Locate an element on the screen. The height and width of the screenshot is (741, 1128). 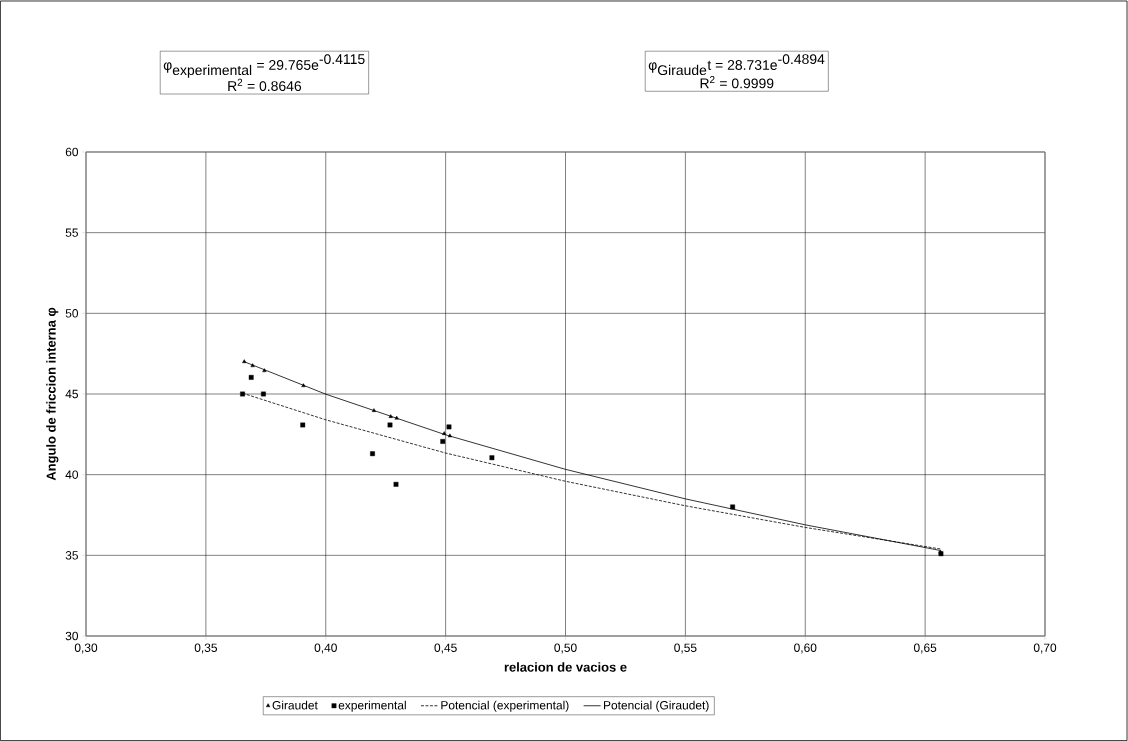
y-tick-label: 30 is located at coordinates (72, 636).